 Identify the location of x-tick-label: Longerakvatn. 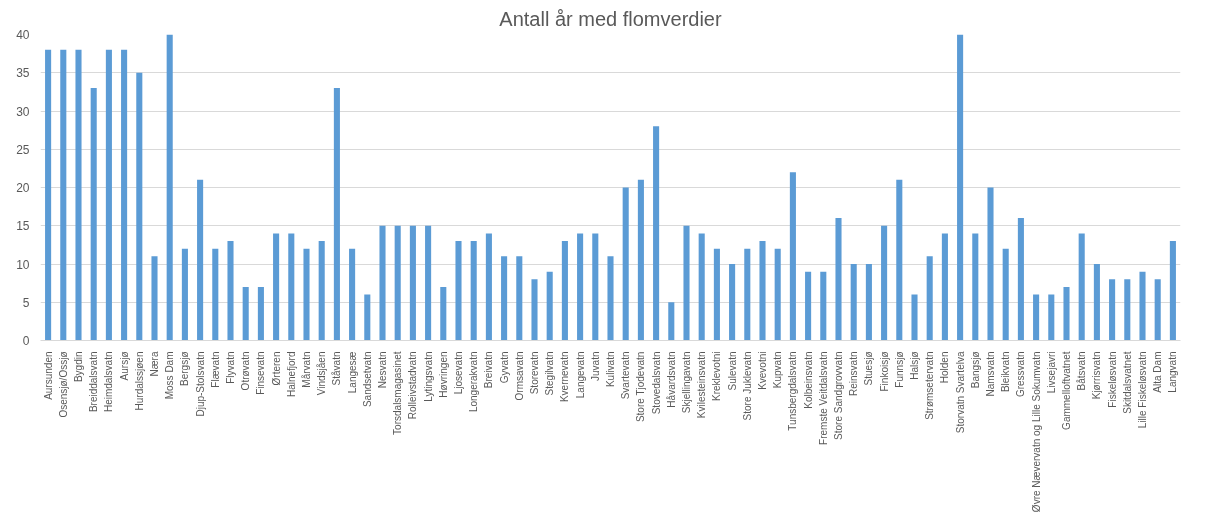
(474, 382).